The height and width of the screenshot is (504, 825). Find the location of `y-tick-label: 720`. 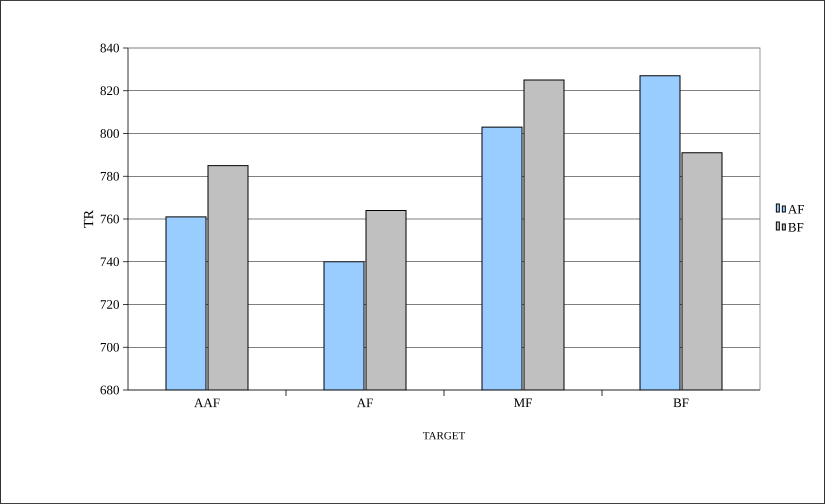

y-tick-label: 720 is located at coordinates (109, 304).